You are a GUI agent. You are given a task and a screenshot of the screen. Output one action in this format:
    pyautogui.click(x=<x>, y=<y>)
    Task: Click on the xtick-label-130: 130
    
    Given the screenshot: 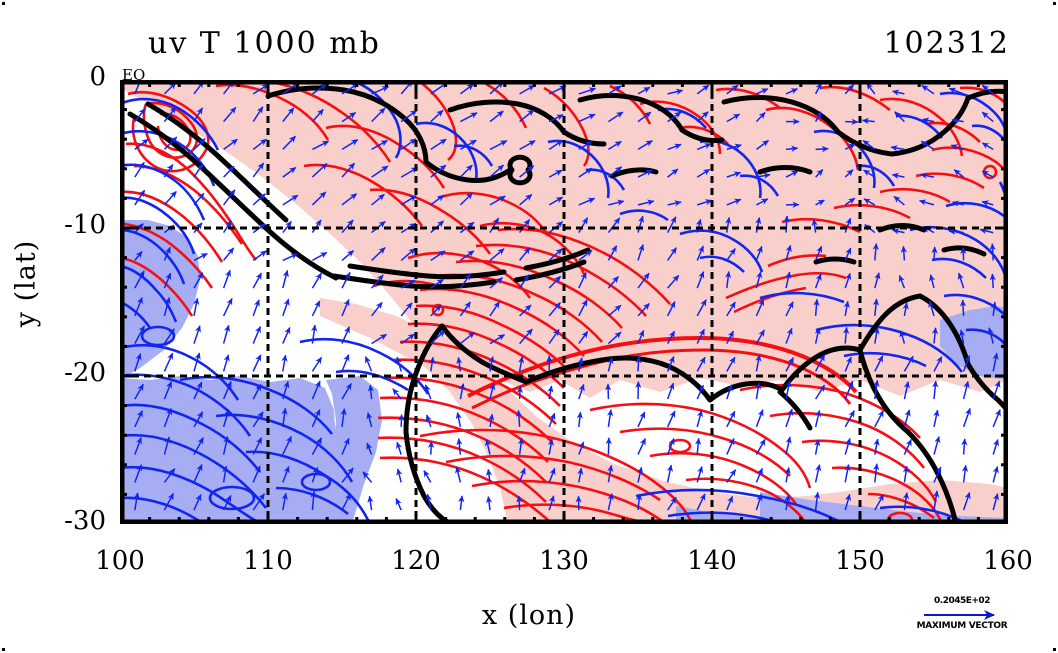 What is the action you would take?
    pyautogui.click(x=564, y=561)
    